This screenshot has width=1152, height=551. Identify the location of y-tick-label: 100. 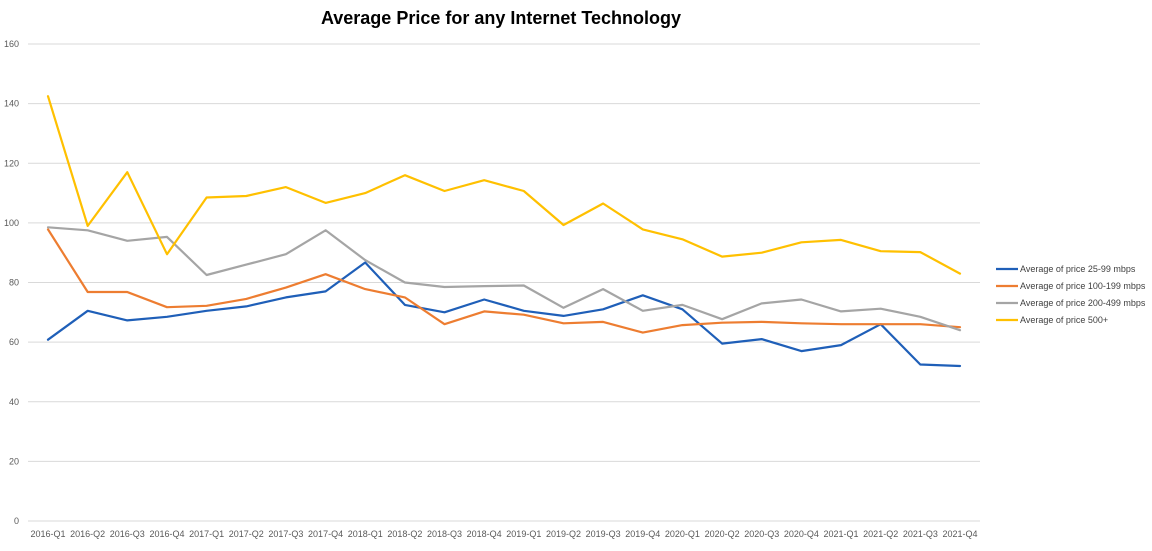
(11, 223).